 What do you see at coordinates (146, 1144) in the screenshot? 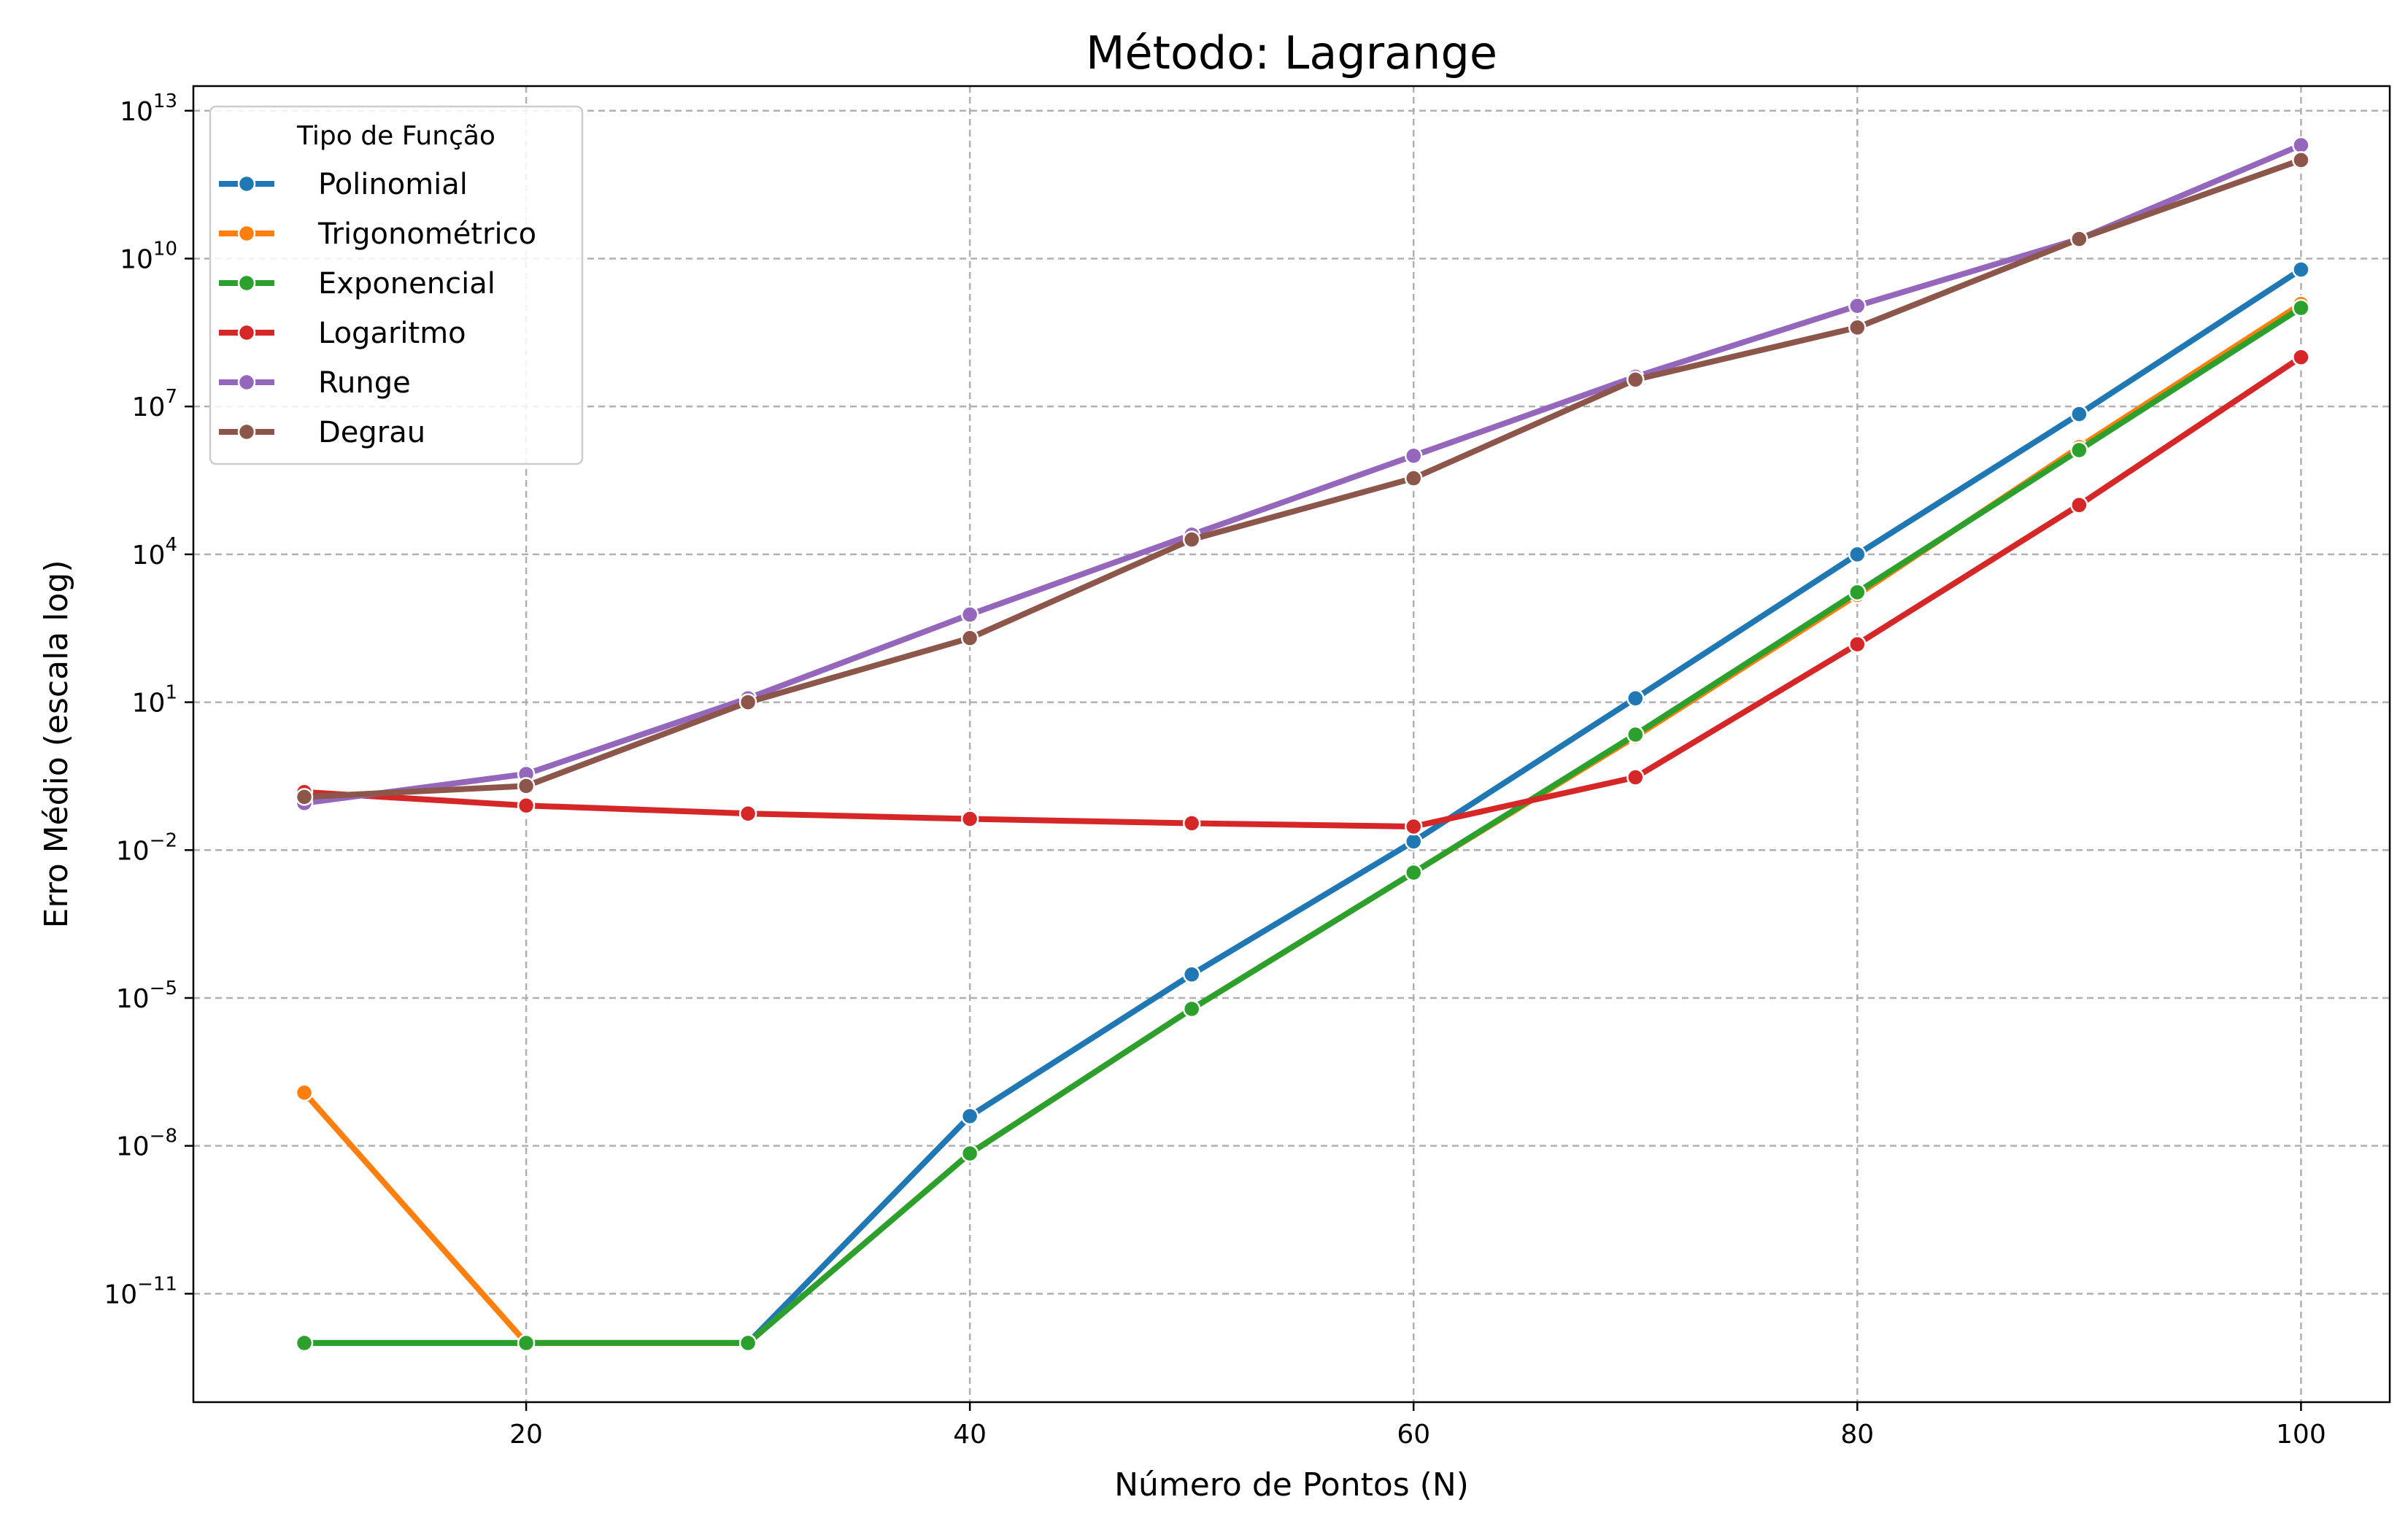
I see `y-tick-label: 10⁻⁸` at bounding box center [146, 1144].